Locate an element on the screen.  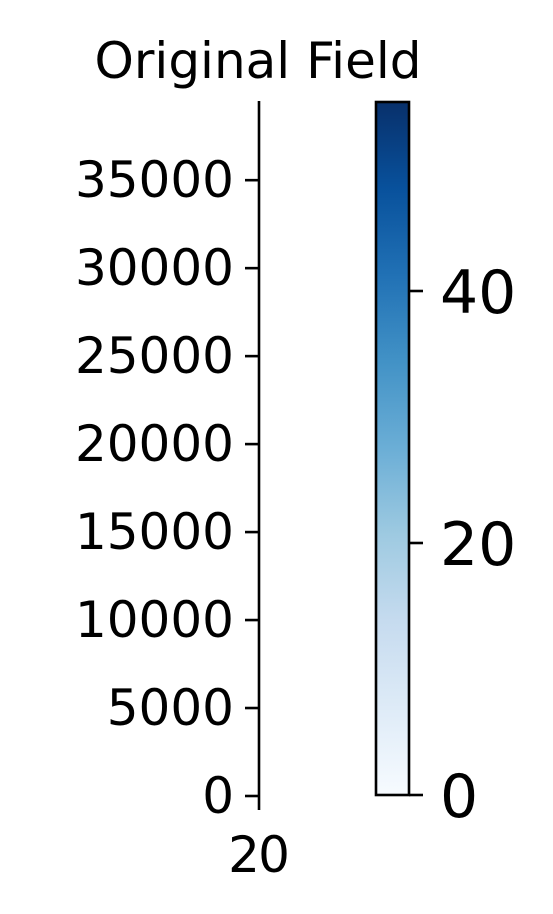
colorbar-tick-label: 20 is located at coordinates (478, 545).